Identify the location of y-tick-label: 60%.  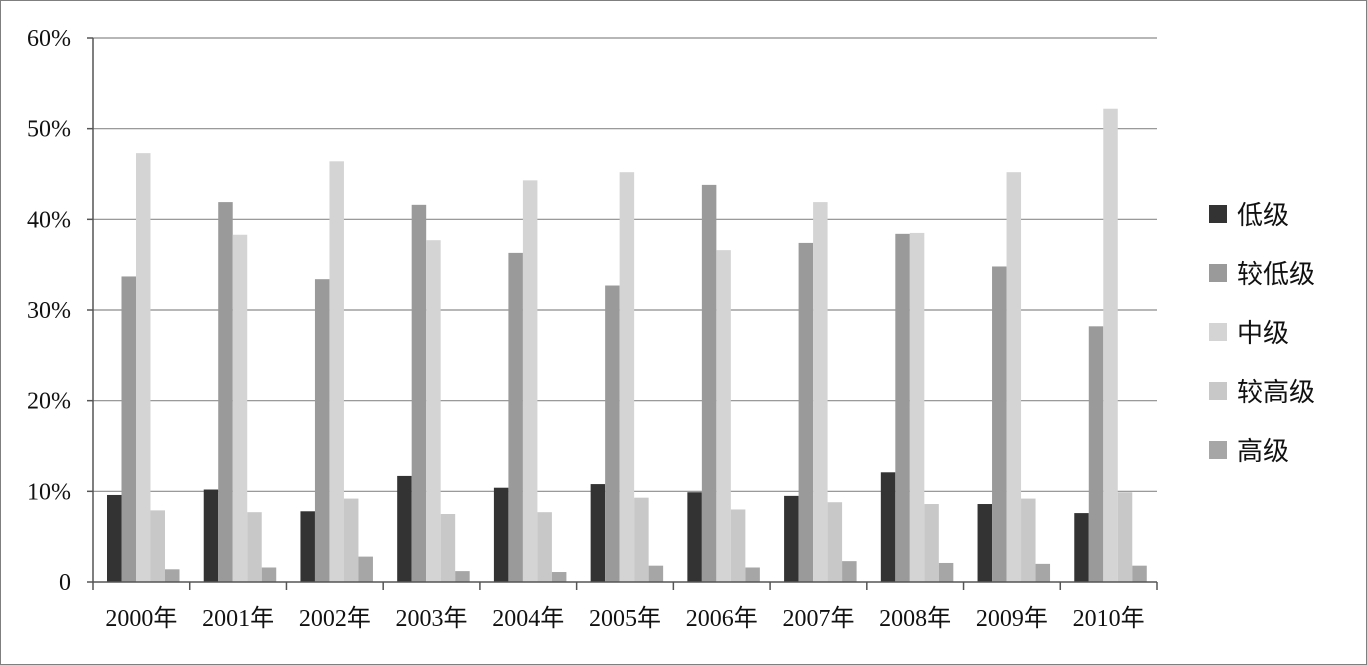
(49, 39).